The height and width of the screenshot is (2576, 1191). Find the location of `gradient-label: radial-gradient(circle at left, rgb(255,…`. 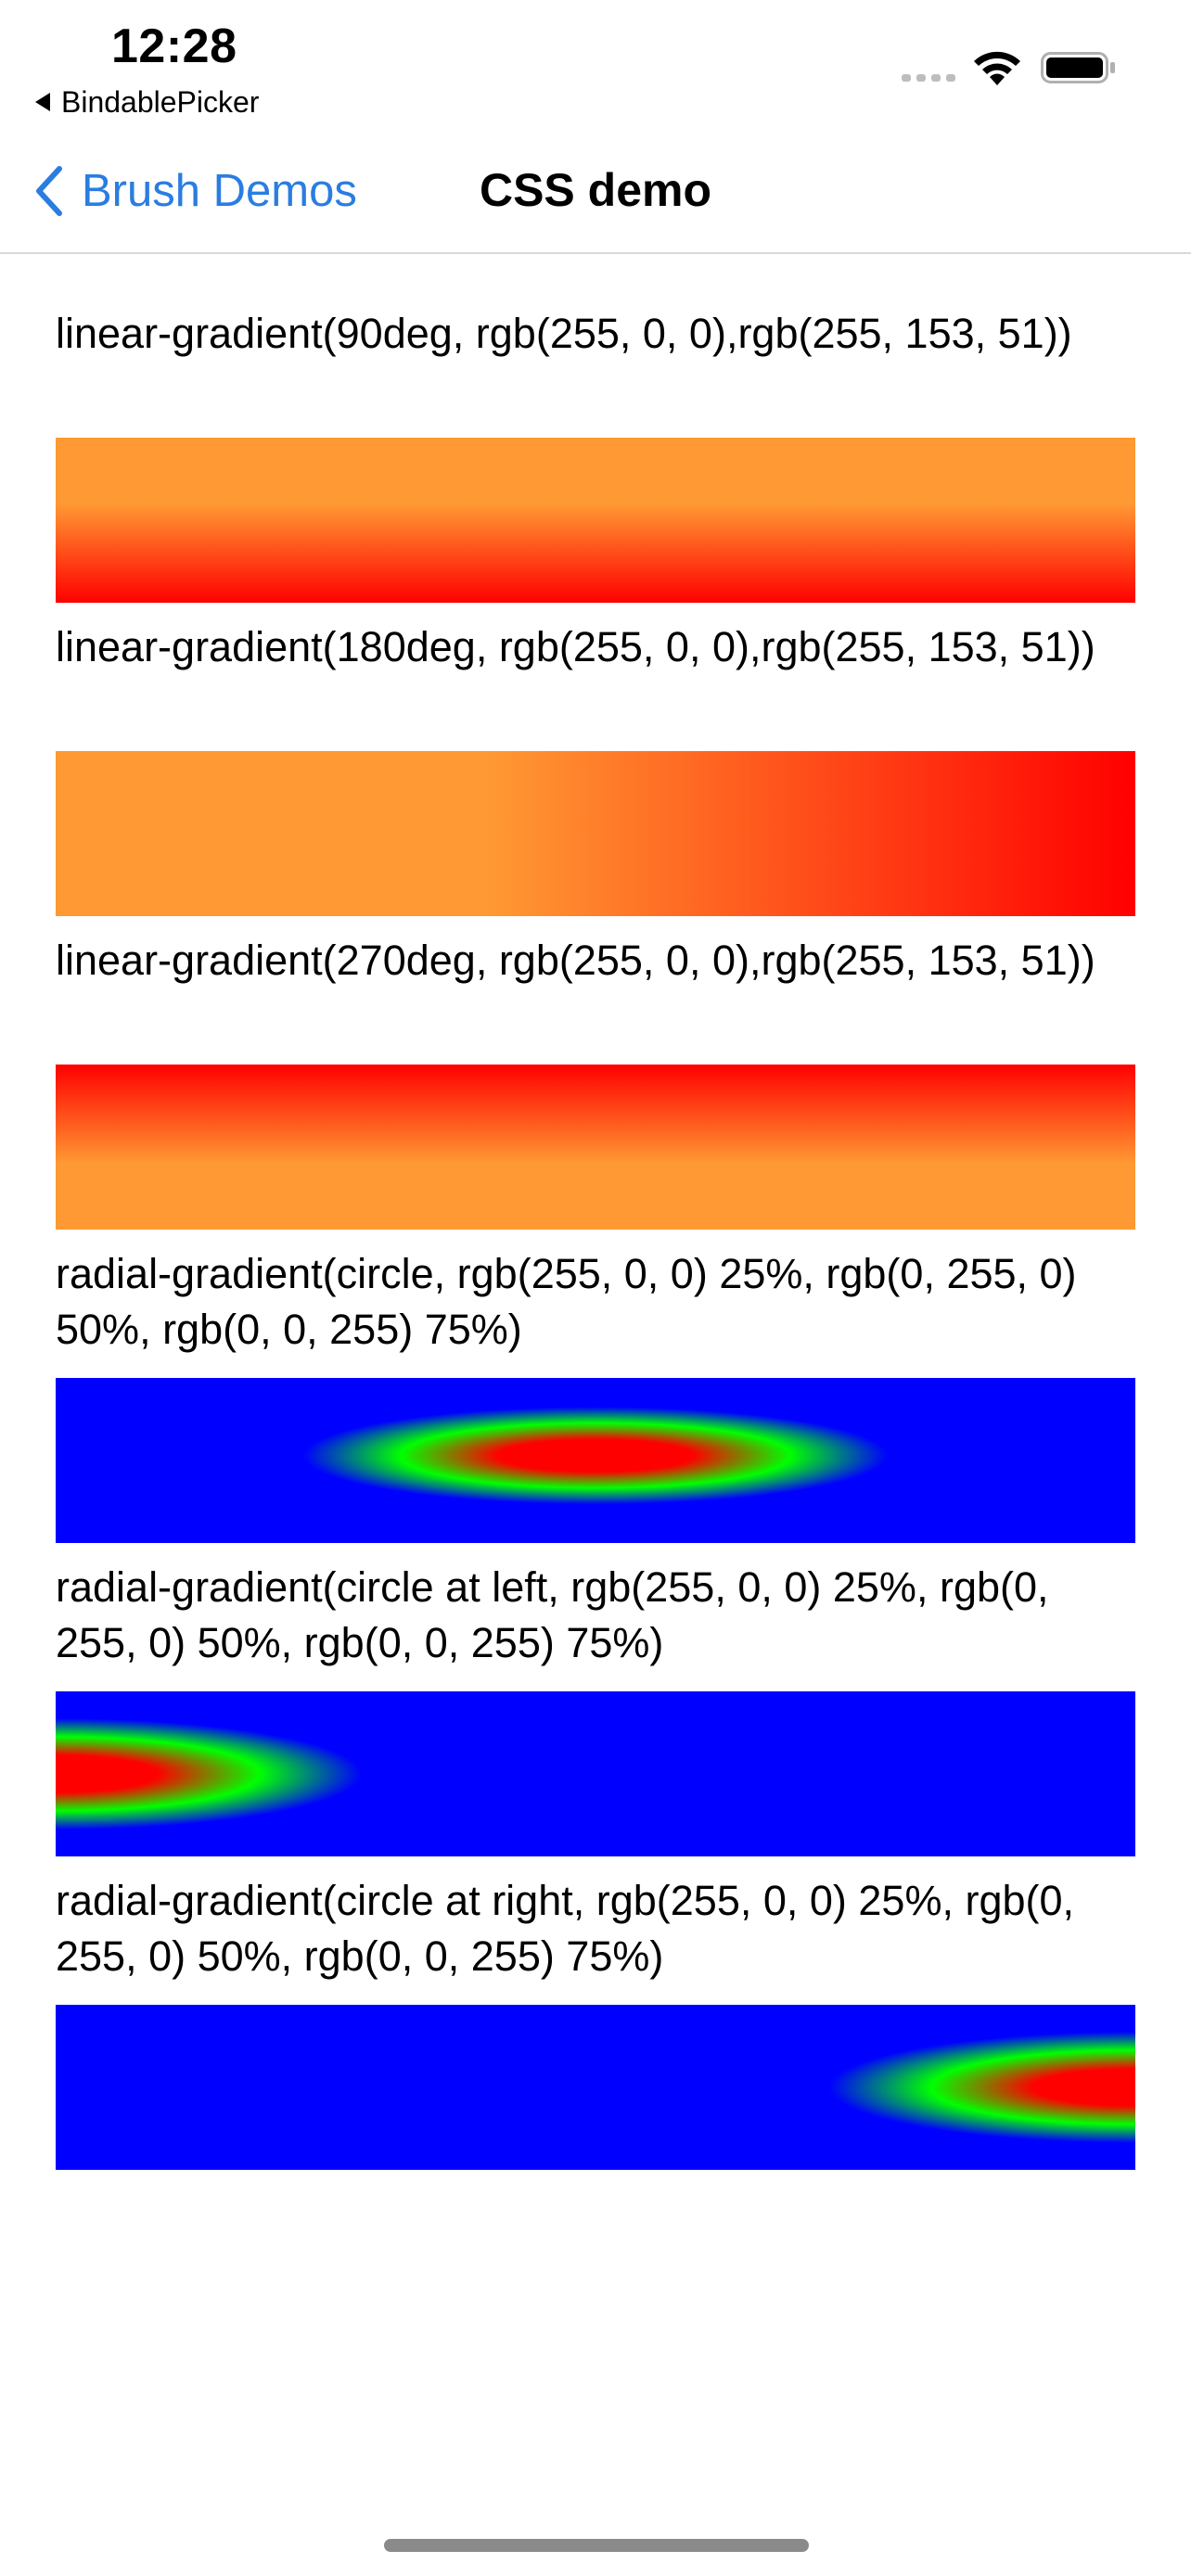

gradient-label: radial-gradient(circle at left, rgb(255,… is located at coordinates (552, 1614).